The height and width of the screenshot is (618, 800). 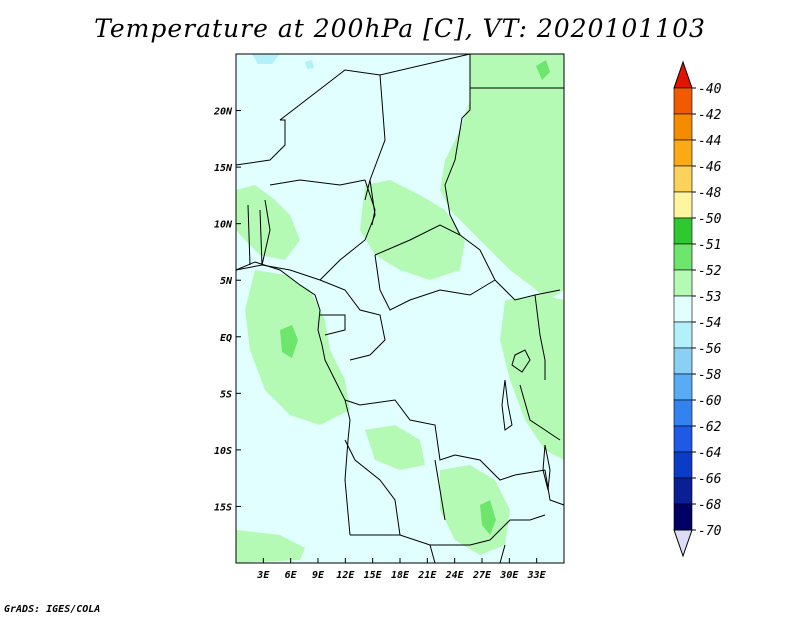 What do you see at coordinates (309, 64) in the screenshot?
I see `fill-patch-north` at bounding box center [309, 64].